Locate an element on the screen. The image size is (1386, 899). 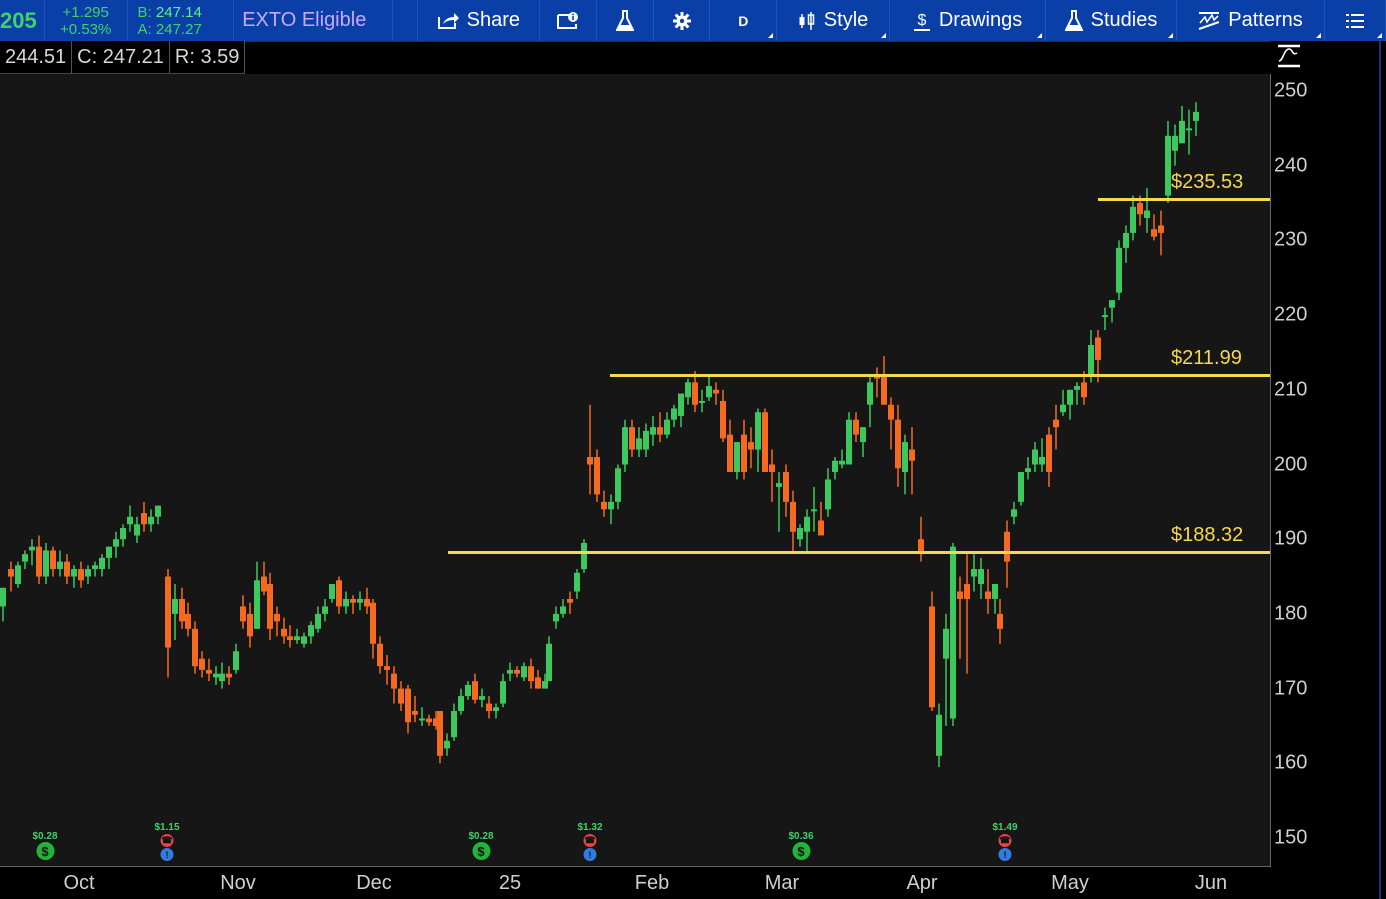
earnings-marker: $1.15 ☎! is located at coordinates (167, 841).